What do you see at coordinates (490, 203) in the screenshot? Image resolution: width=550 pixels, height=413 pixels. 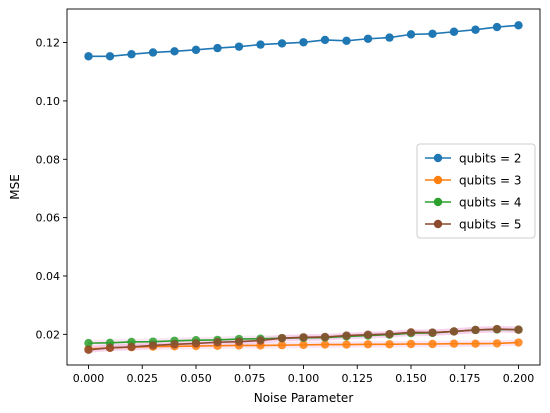 I see `legend-label: qubits = 4` at bounding box center [490, 203].